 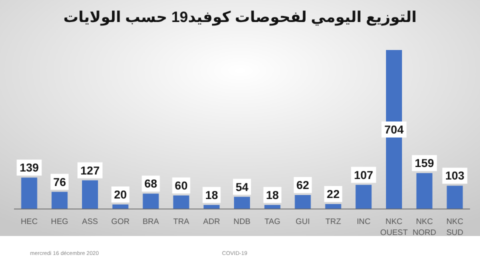 What do you see at coordinates (333, 221) in the screenshot?
I see `x-tick-label: TRZ` at bounding box center [333, 221].